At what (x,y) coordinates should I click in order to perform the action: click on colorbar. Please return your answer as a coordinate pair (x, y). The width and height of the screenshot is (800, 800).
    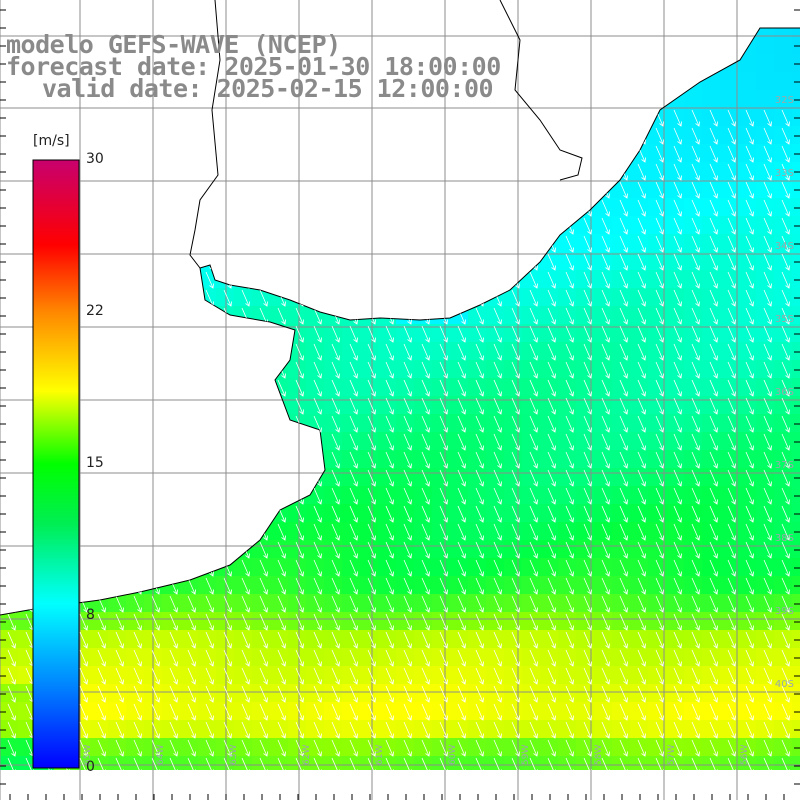
    Looking at the image, I should click on (56, 464).